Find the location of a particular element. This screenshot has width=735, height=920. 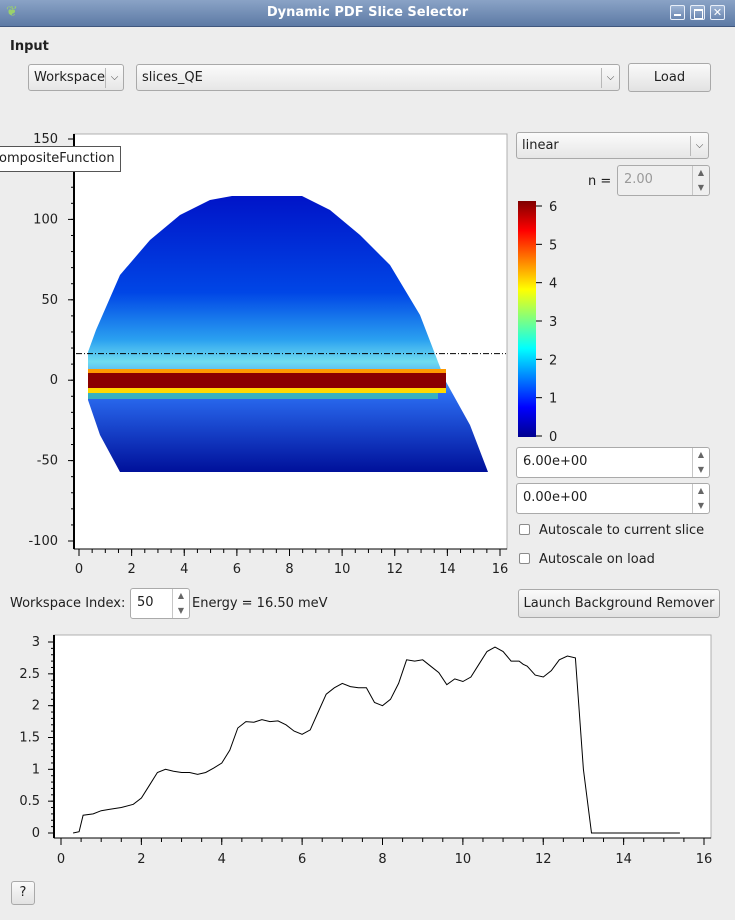

y-tick-label: 50 is located at coordinates (49, 300).